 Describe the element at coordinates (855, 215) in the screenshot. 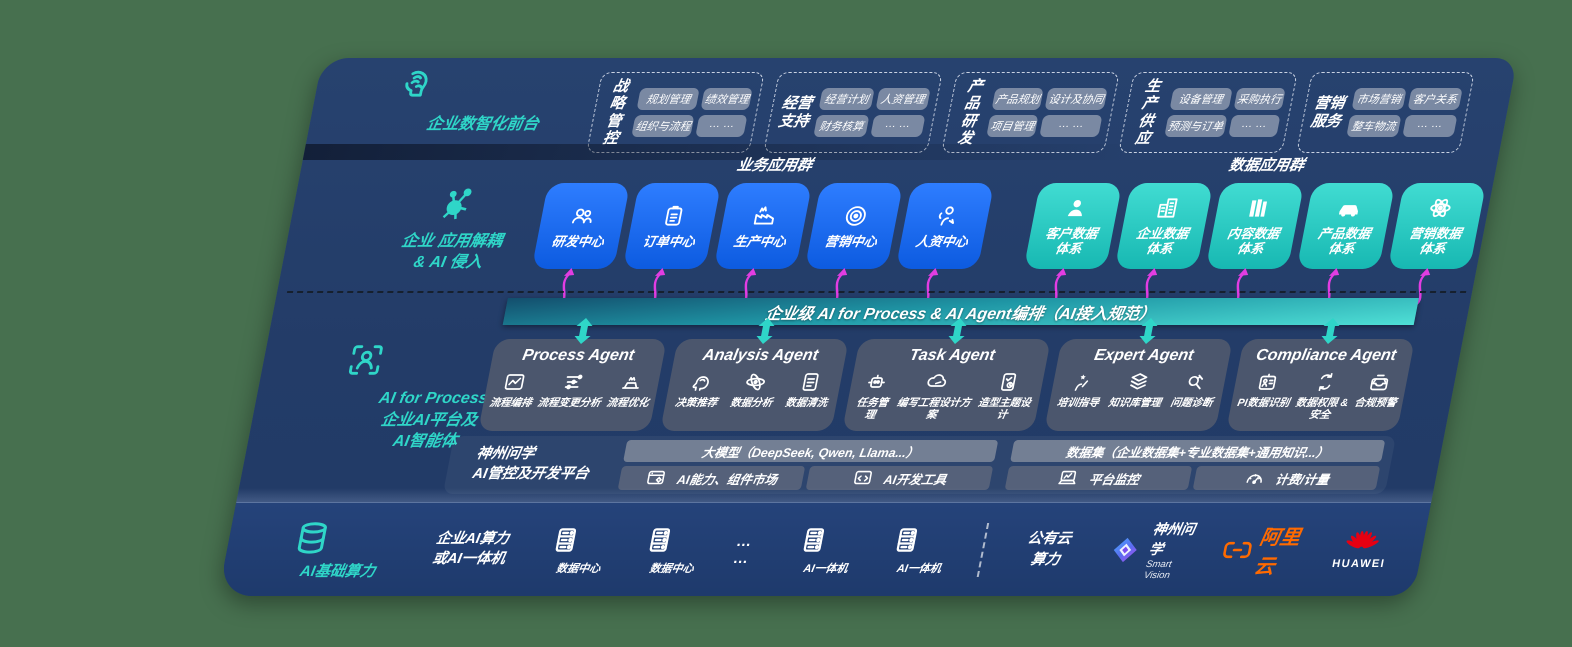

I see `target-icon` at that location.